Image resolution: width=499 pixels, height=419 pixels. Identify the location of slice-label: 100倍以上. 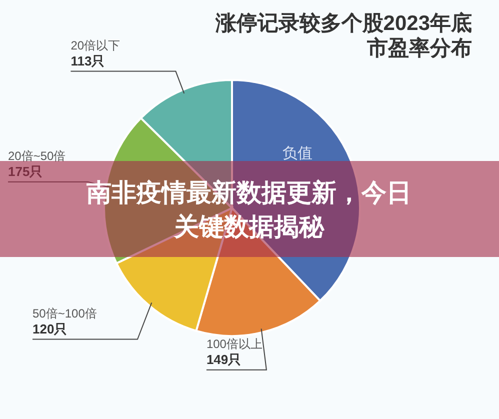
(234, 343).